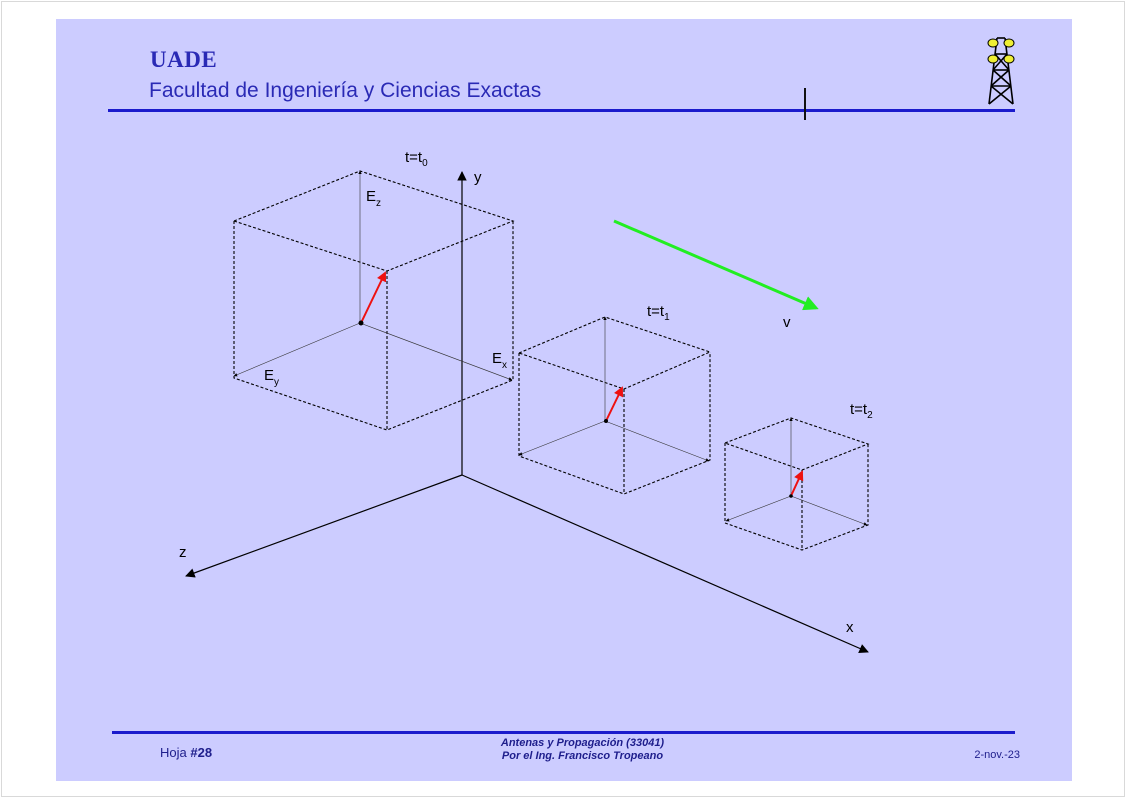 The width and height of the screenshot is (1128, 800). I want to click on cube-t0, so click(374, 300).